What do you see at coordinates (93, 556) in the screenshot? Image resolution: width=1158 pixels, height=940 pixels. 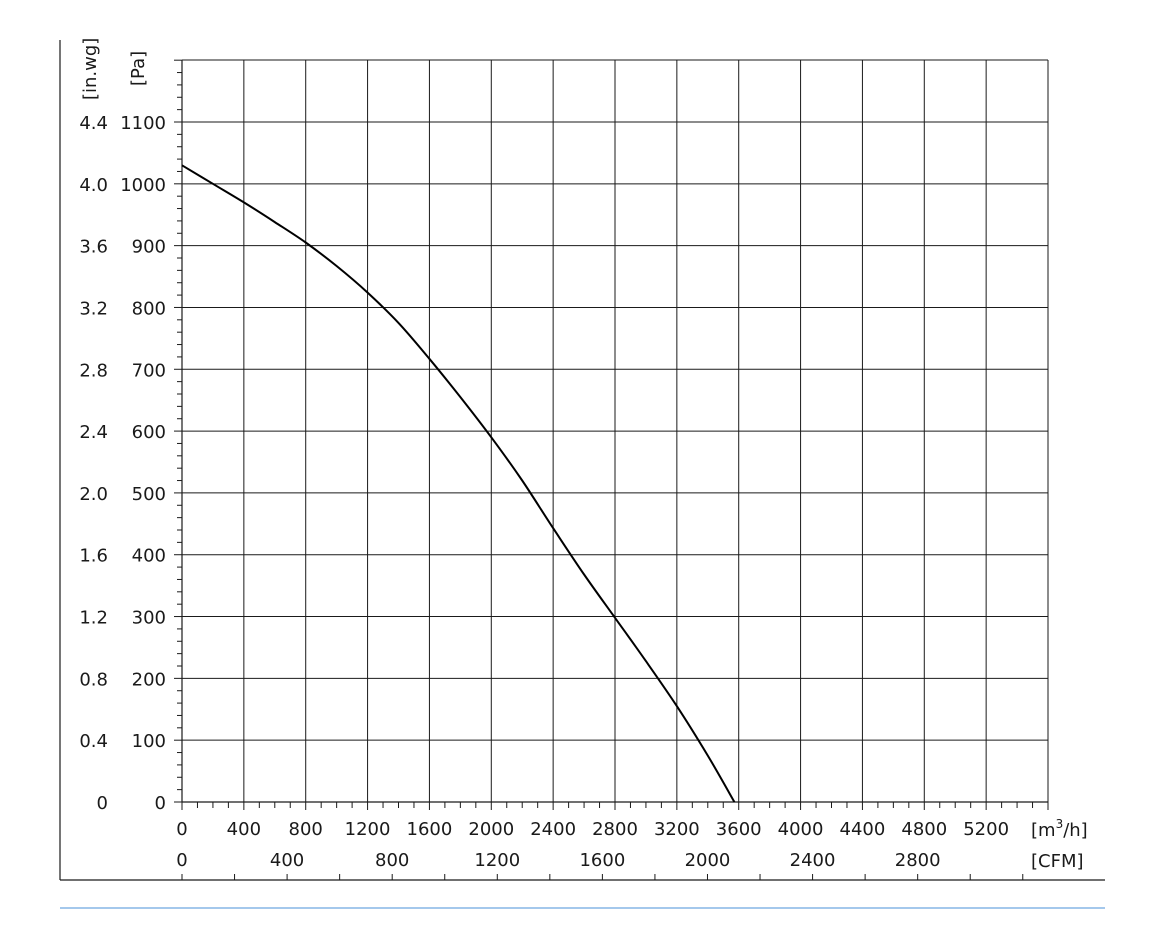 I see `y-tick-label-inwg: 1.6` at bounding box center [93, 556].